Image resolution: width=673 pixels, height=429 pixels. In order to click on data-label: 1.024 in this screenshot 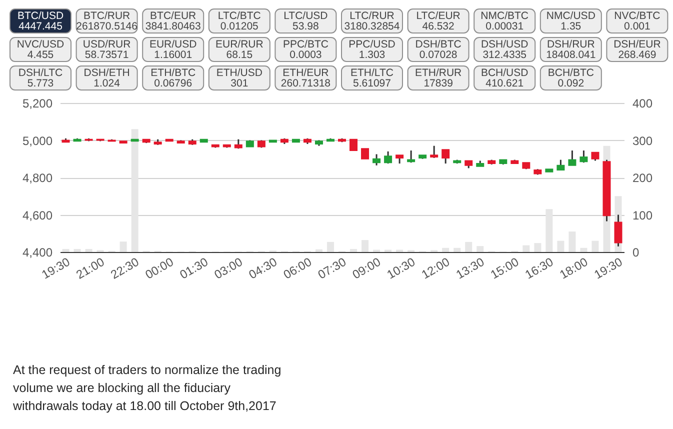, I will do `click(107, 84)`.